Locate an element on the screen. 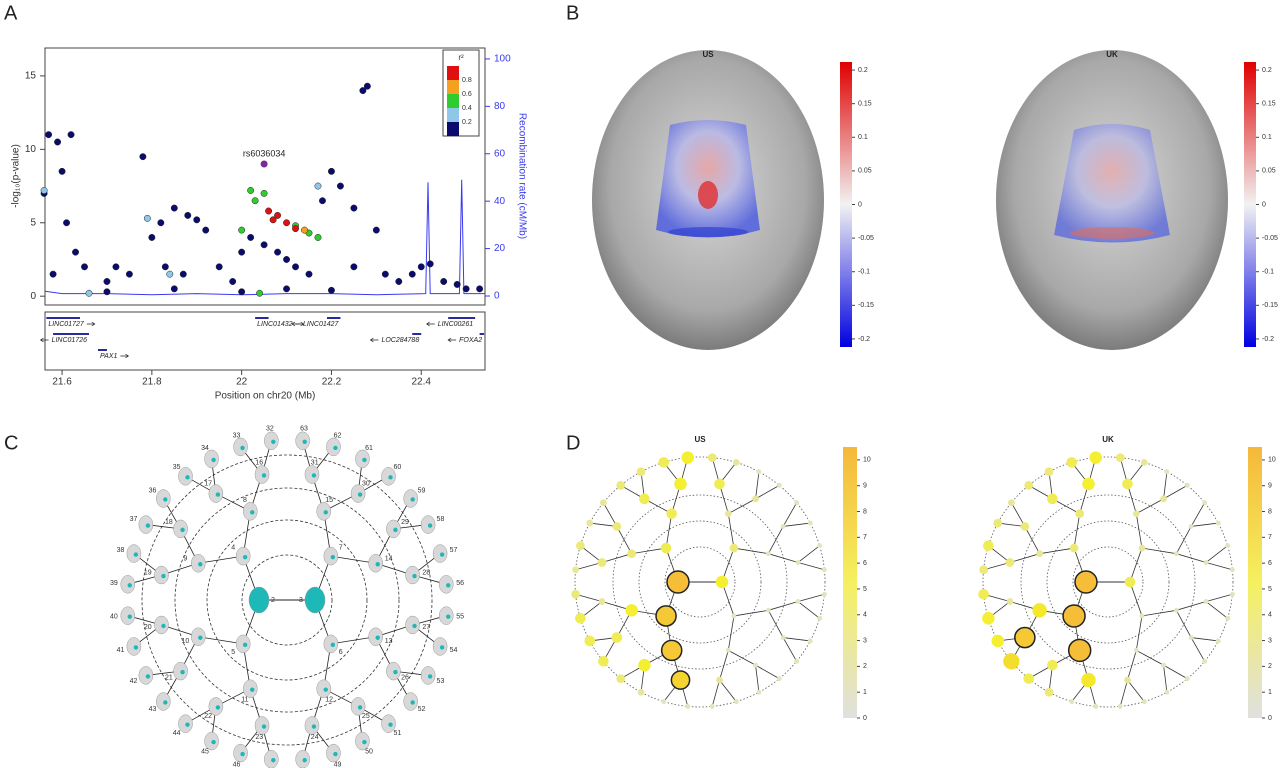 This screenshot has width=1280, height=768. recombination-line is located at coordinates (264, 237).